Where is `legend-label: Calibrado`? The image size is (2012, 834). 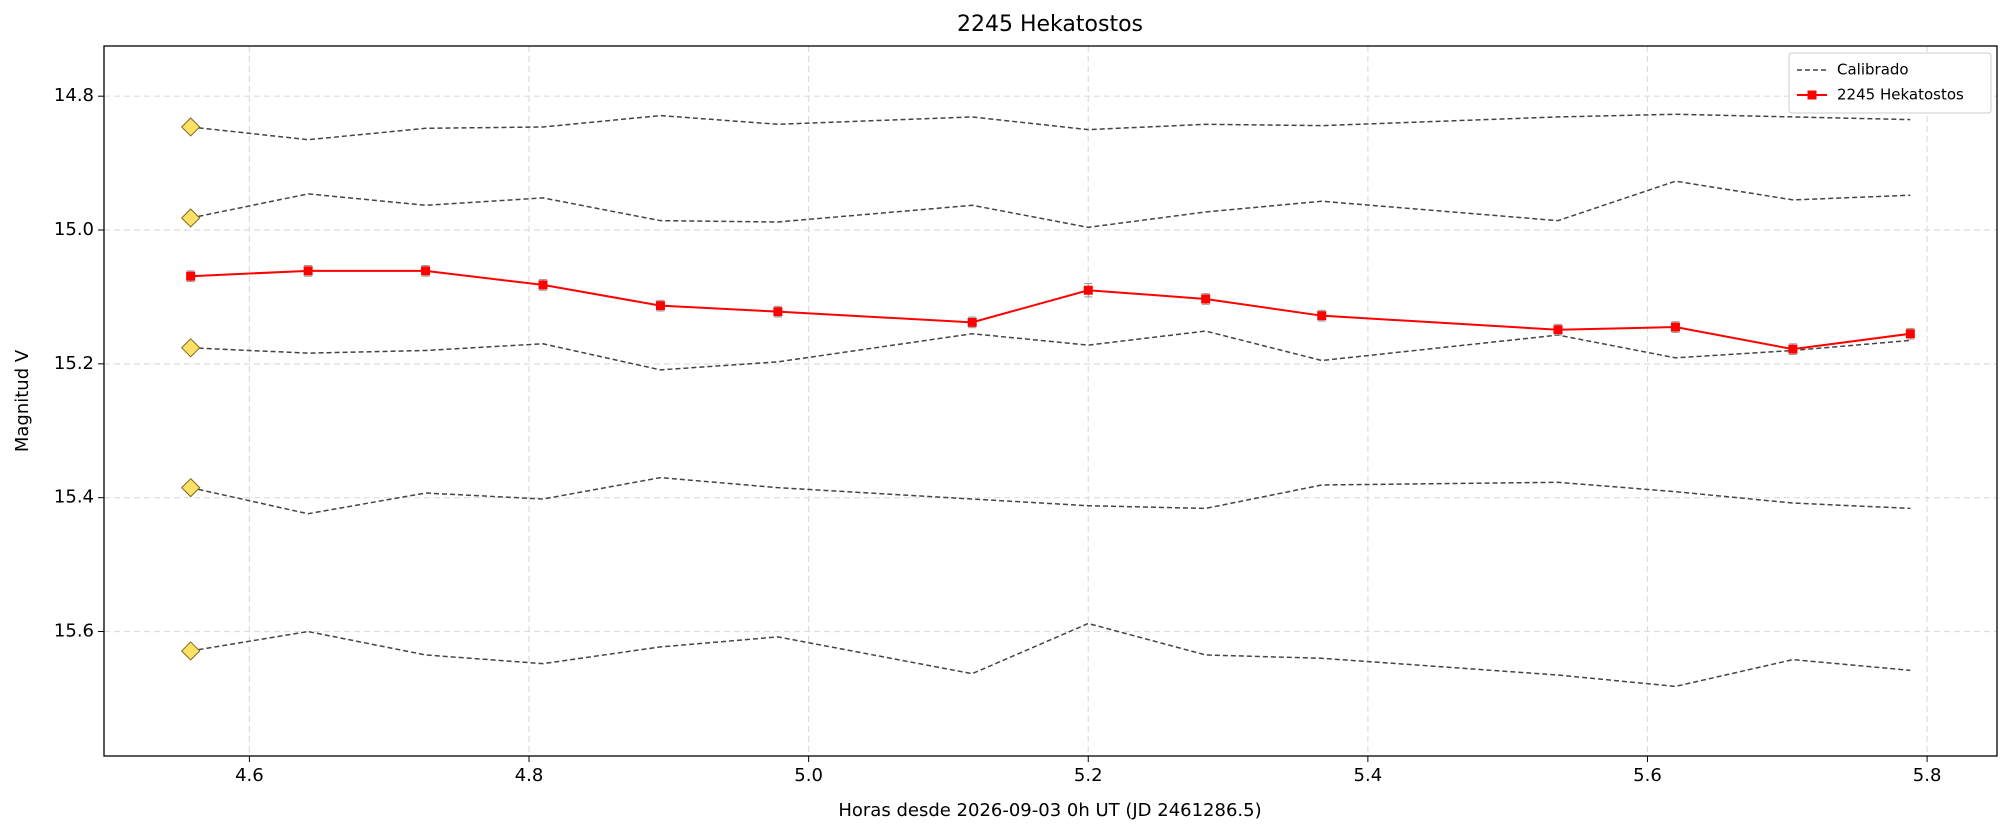
legend-label: Calibrado is located at coordinates (1873, 70).